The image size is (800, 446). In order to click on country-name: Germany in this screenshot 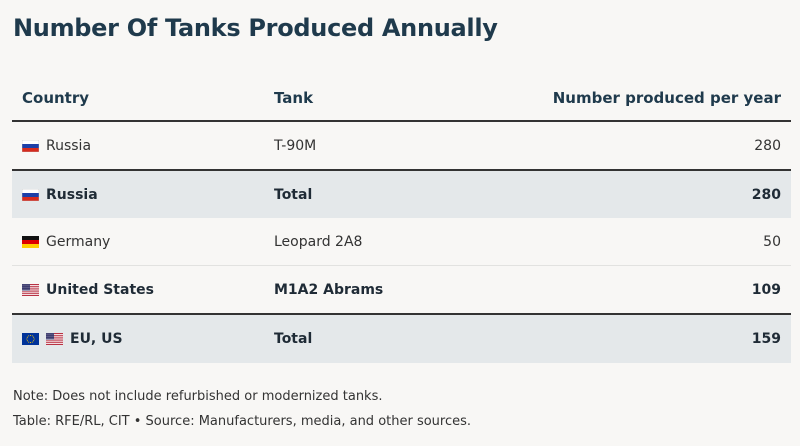, I will do `click(78, 241)`.